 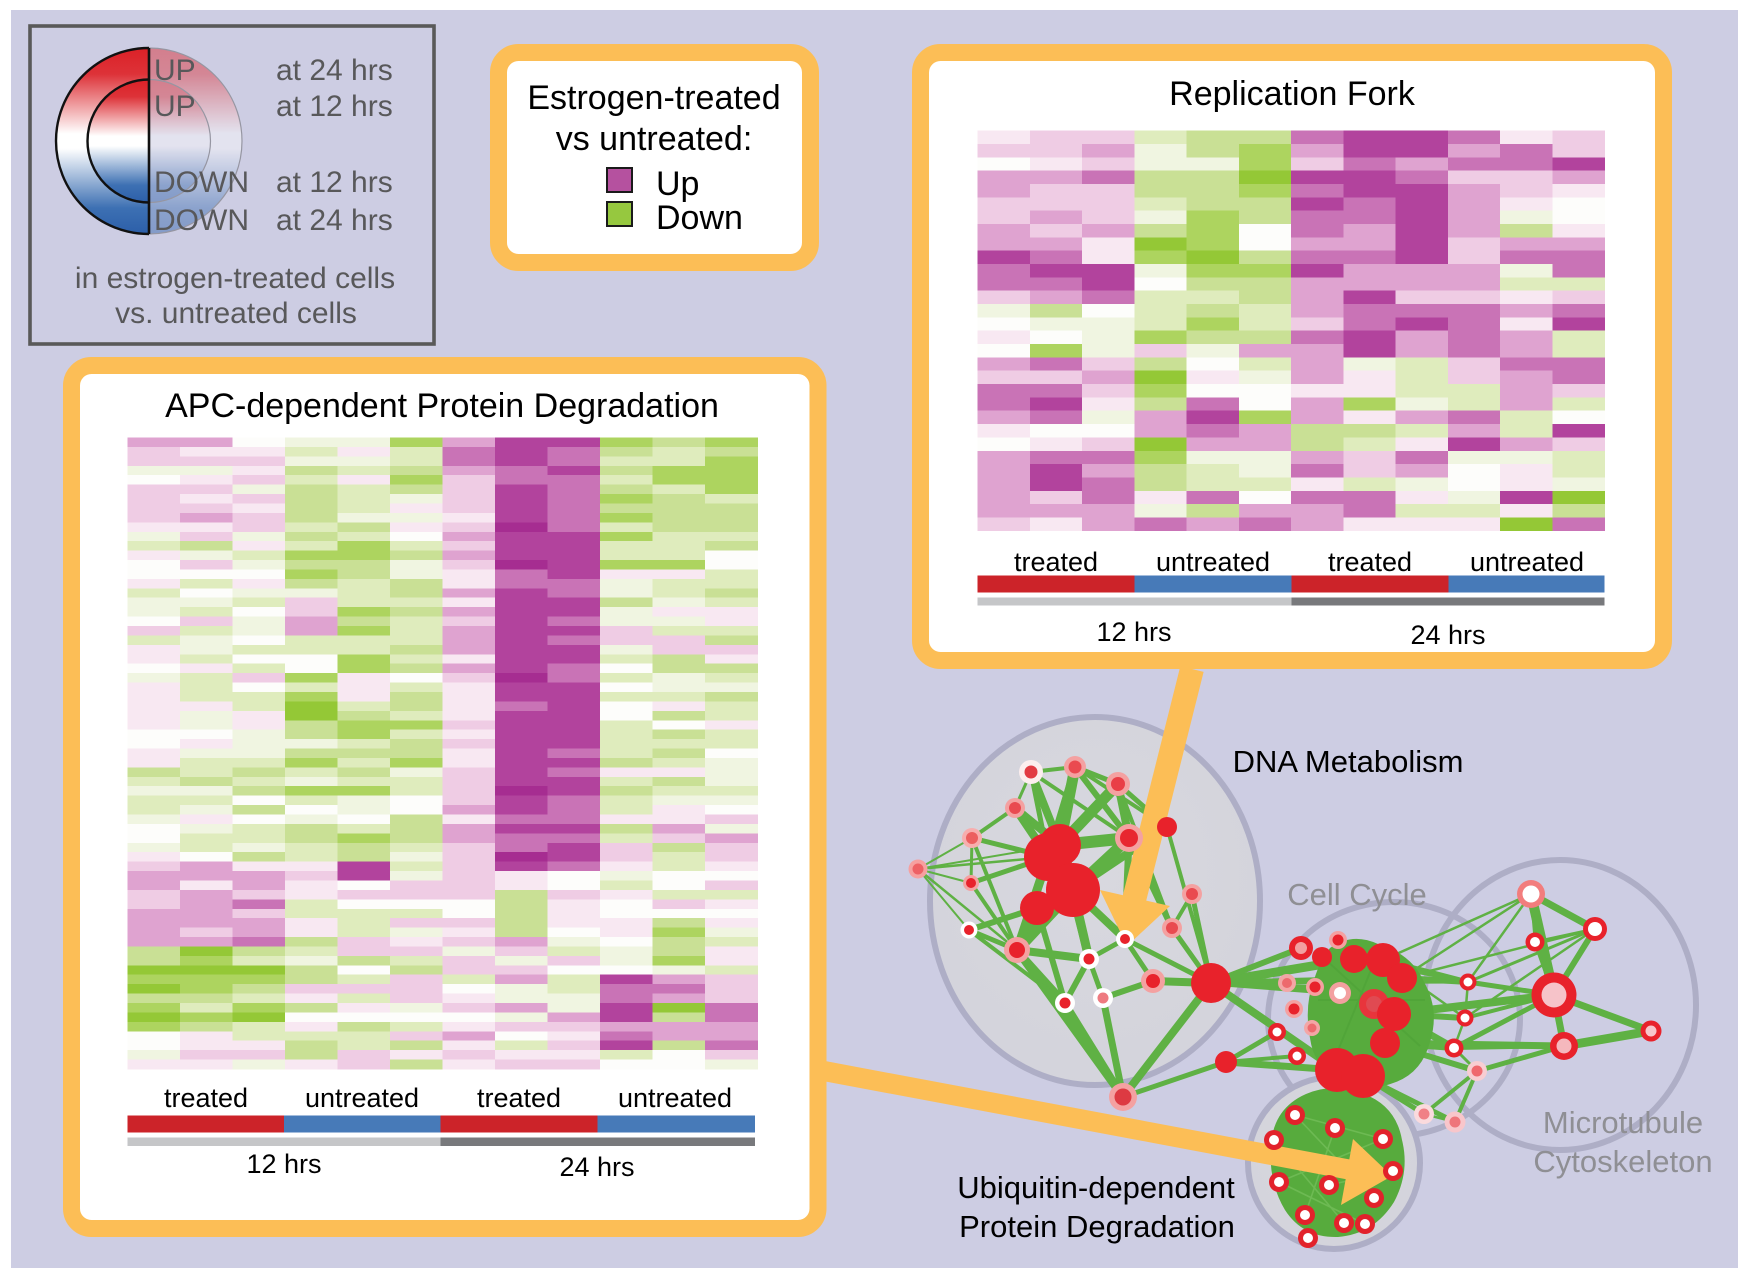 I want to click on svg-text:APC-dependent Protein Degradat: APC-dependent Protein Degradation, so click(x=442, y=406).